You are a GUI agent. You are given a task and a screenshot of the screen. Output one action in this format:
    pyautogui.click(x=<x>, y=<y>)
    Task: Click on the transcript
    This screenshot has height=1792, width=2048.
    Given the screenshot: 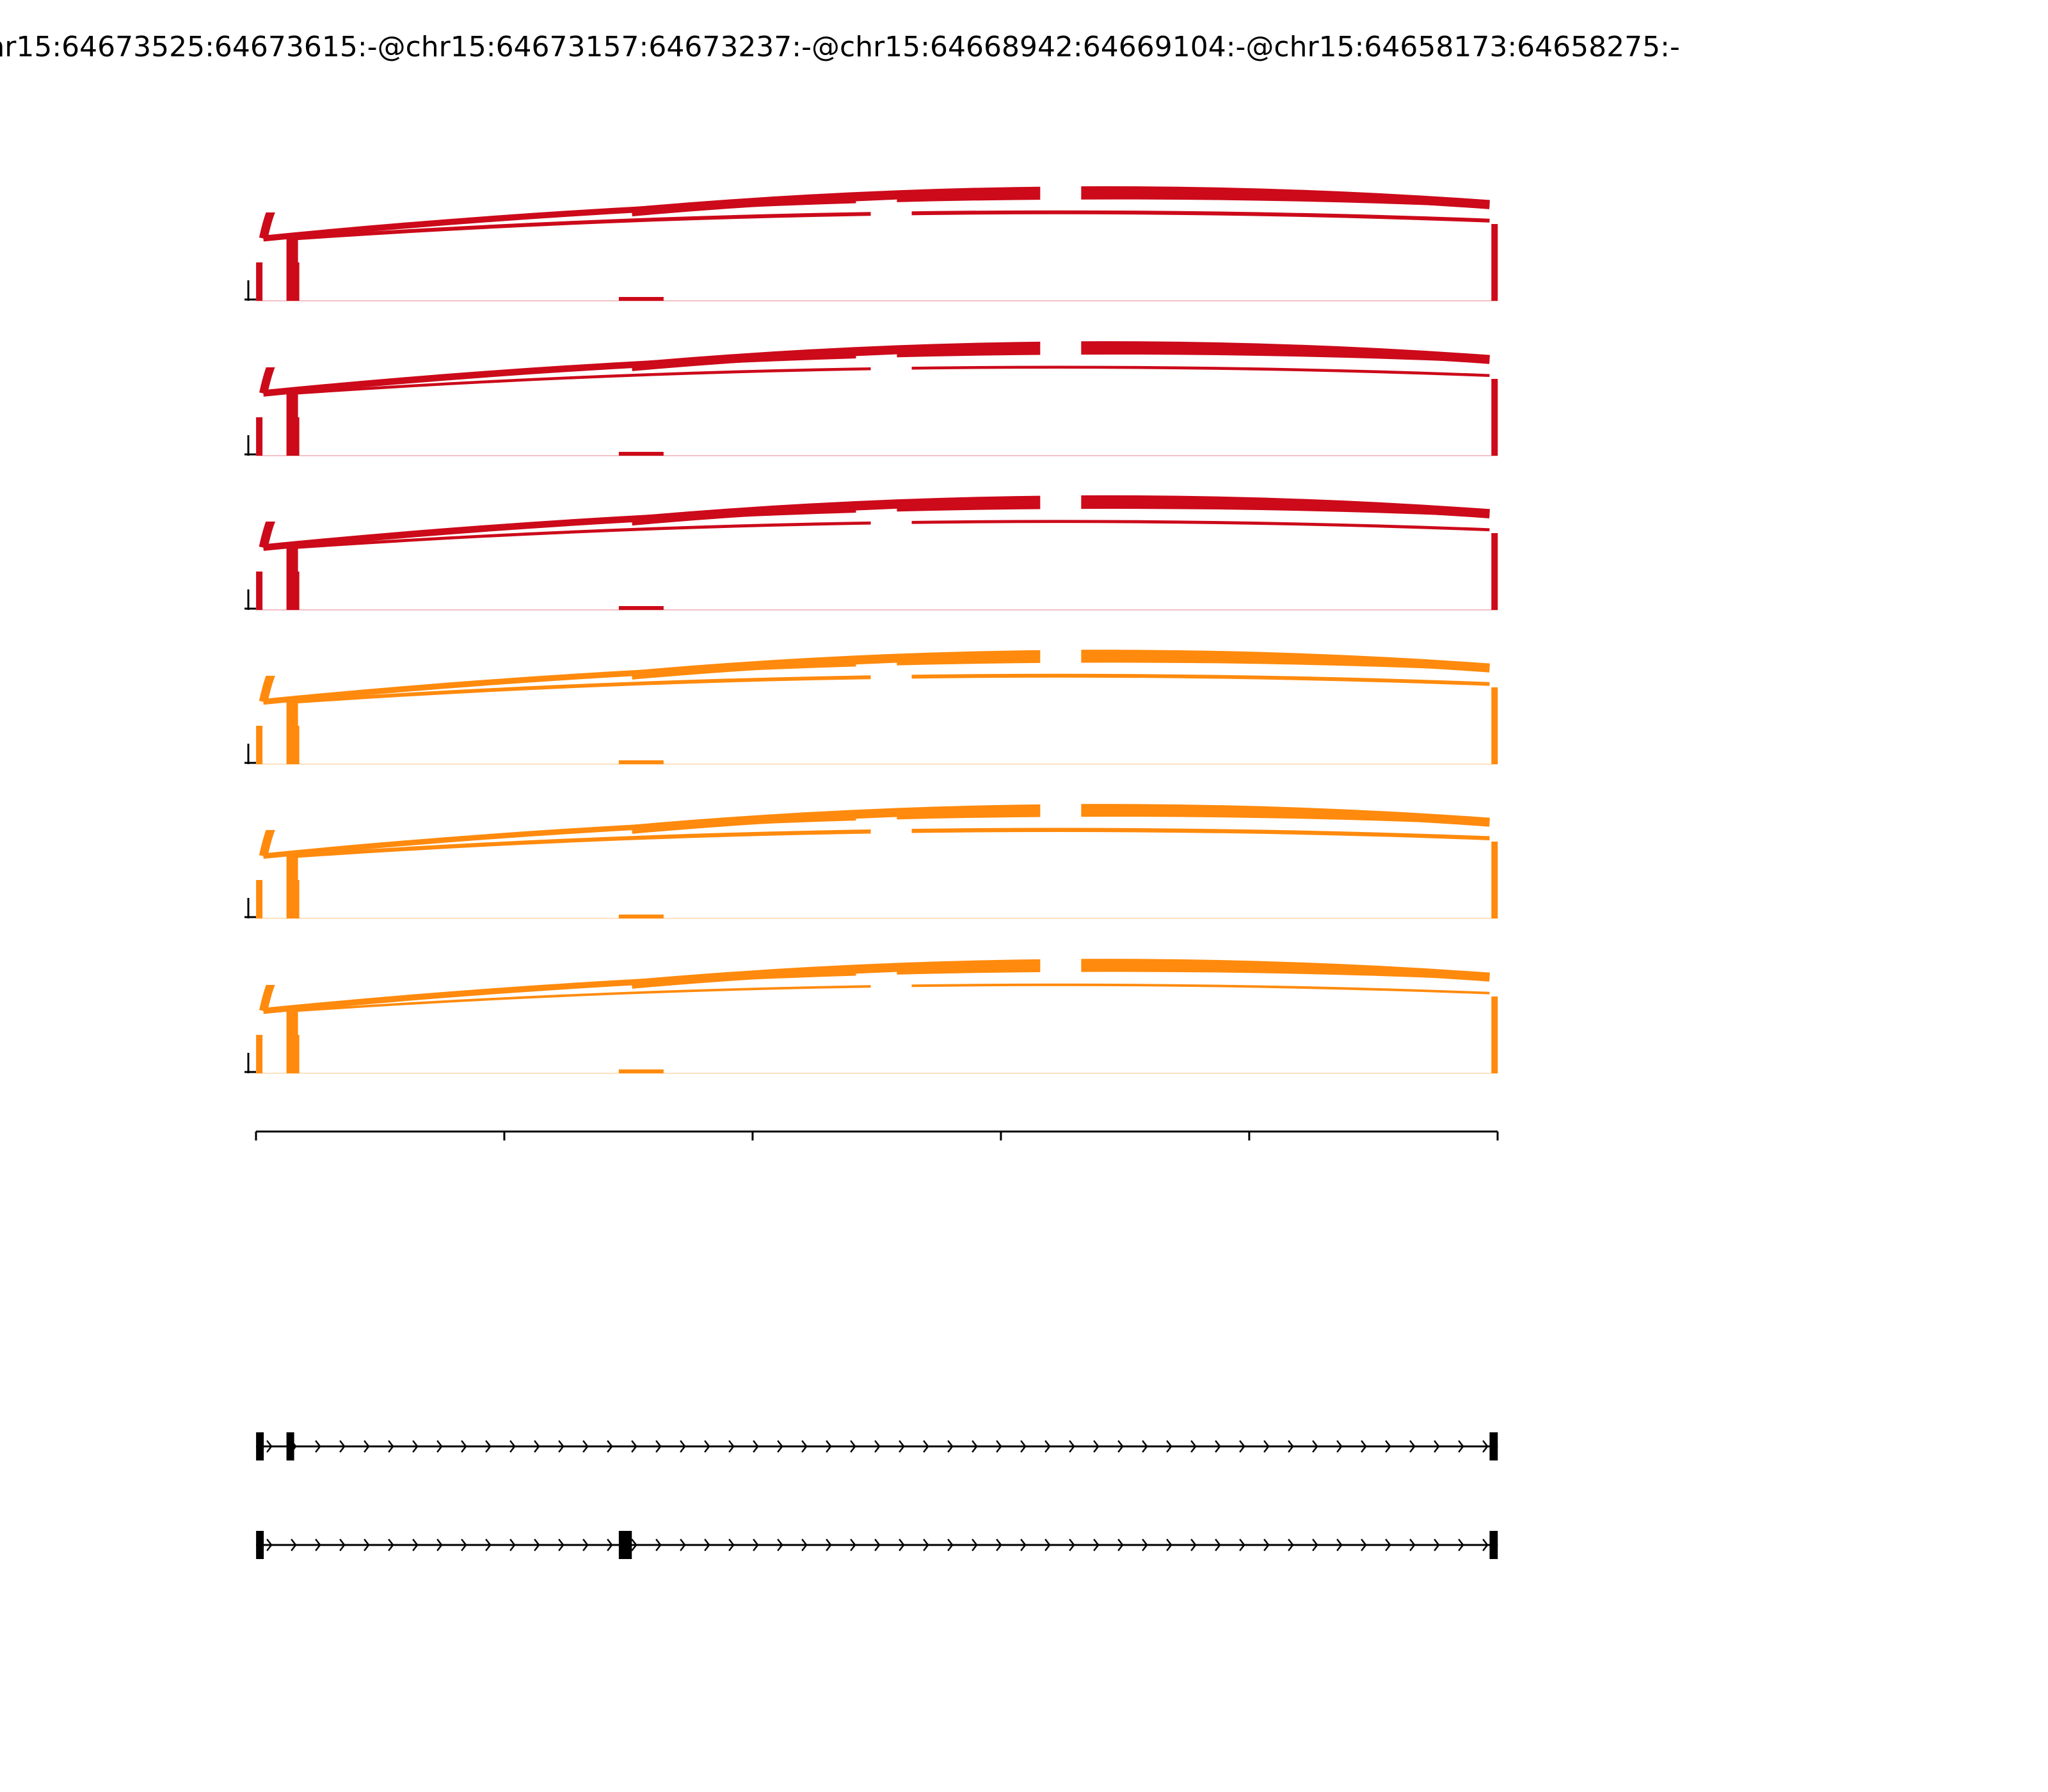 What is the action you would take?
    pyautogui.click(x=877, y=1545)
    